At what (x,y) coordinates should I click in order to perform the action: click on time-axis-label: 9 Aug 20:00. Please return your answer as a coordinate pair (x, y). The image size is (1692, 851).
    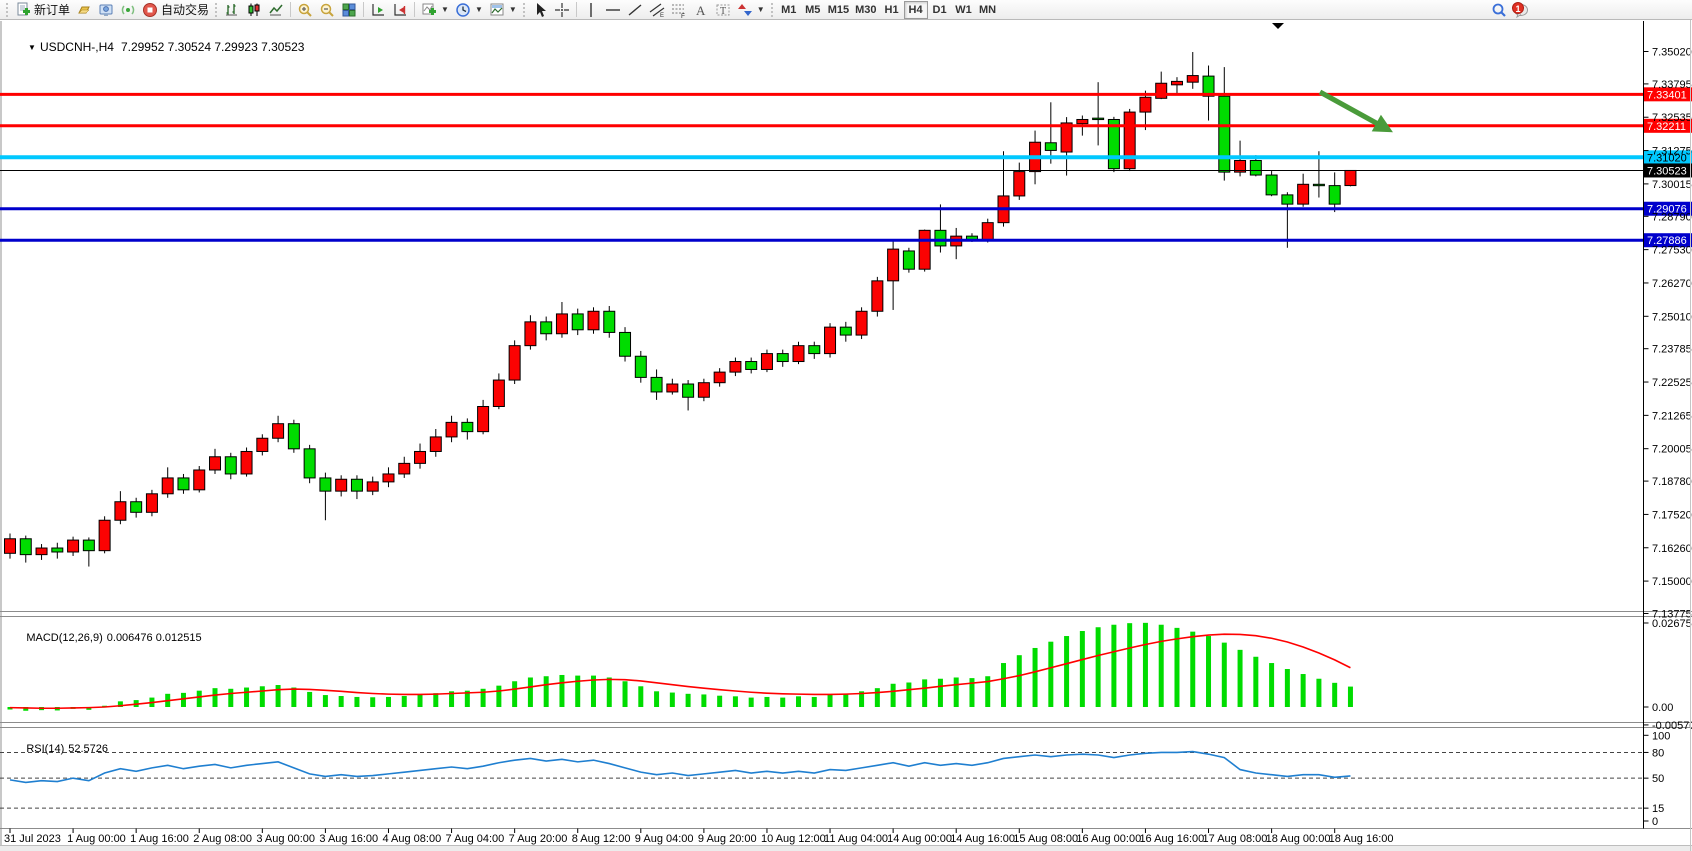
    Looking at the image, I should click on (727, 839).